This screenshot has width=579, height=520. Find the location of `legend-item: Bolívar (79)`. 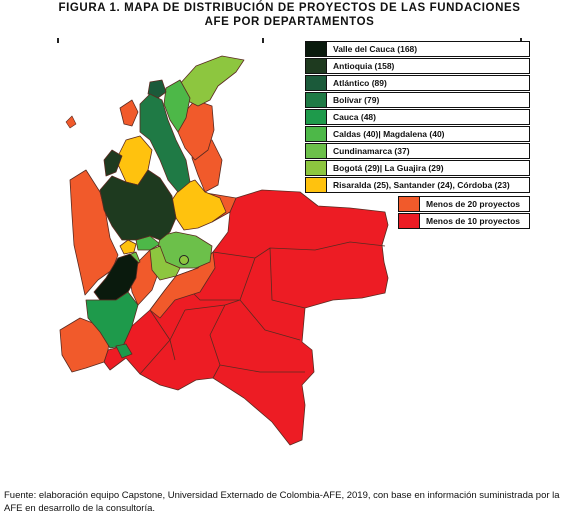

legend-item: Bolívar (79) is located at coordinates (417, 99).